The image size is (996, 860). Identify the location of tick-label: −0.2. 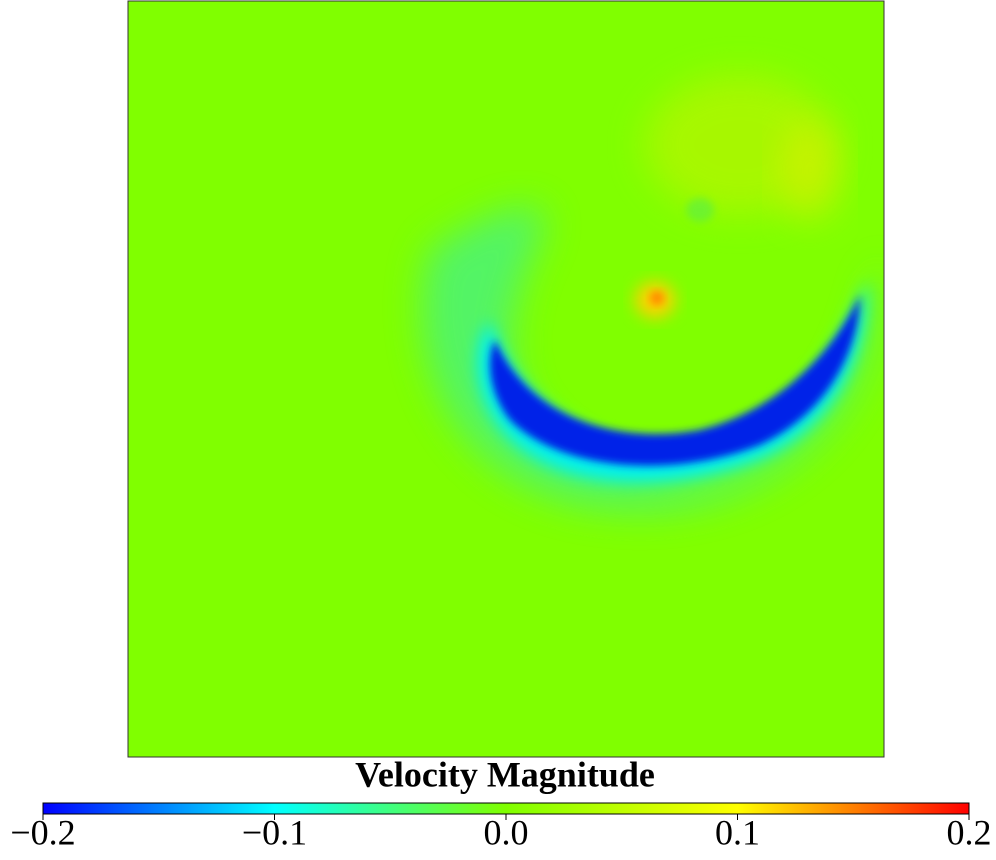
(42, 832).